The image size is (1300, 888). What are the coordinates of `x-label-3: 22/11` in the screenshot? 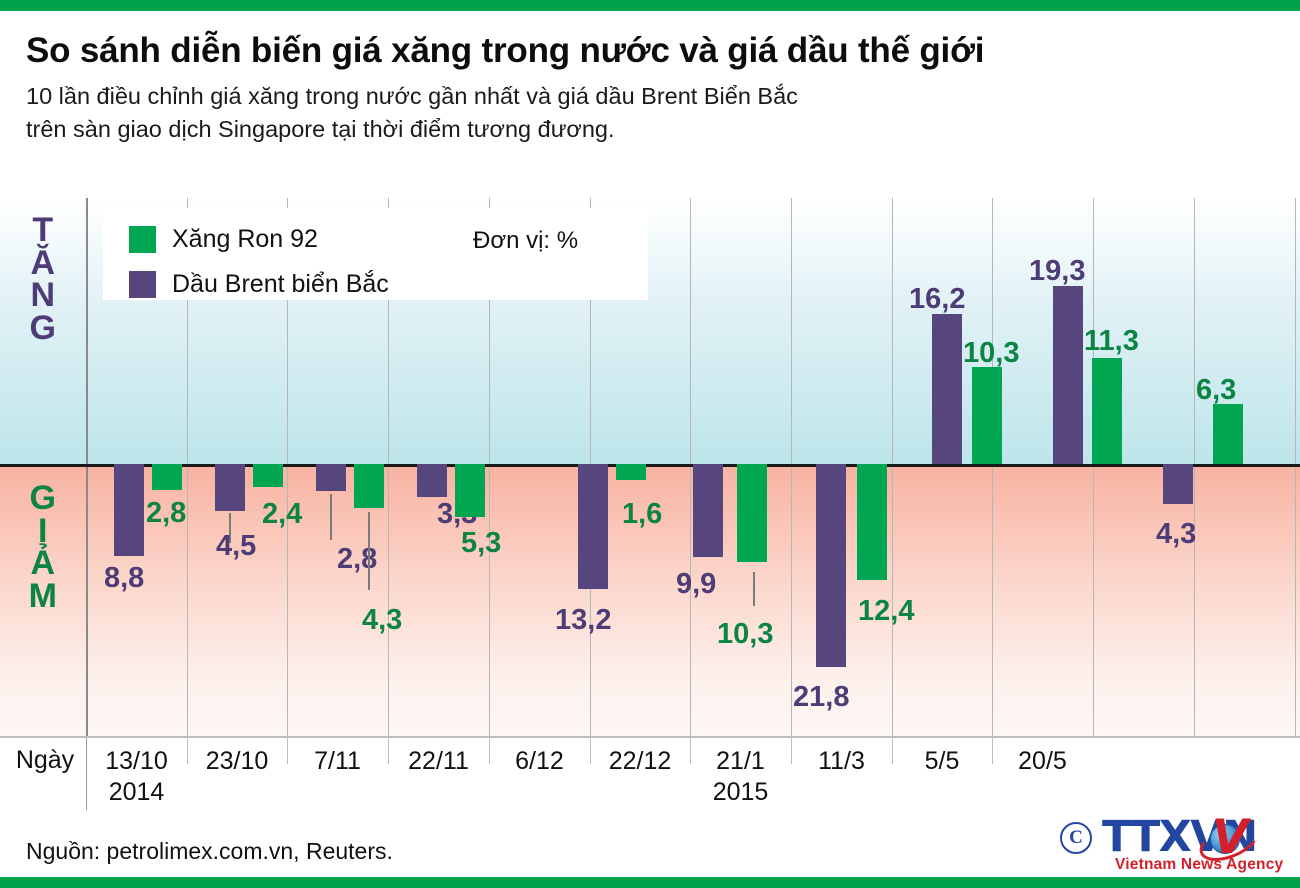 It's located at (438, 761).